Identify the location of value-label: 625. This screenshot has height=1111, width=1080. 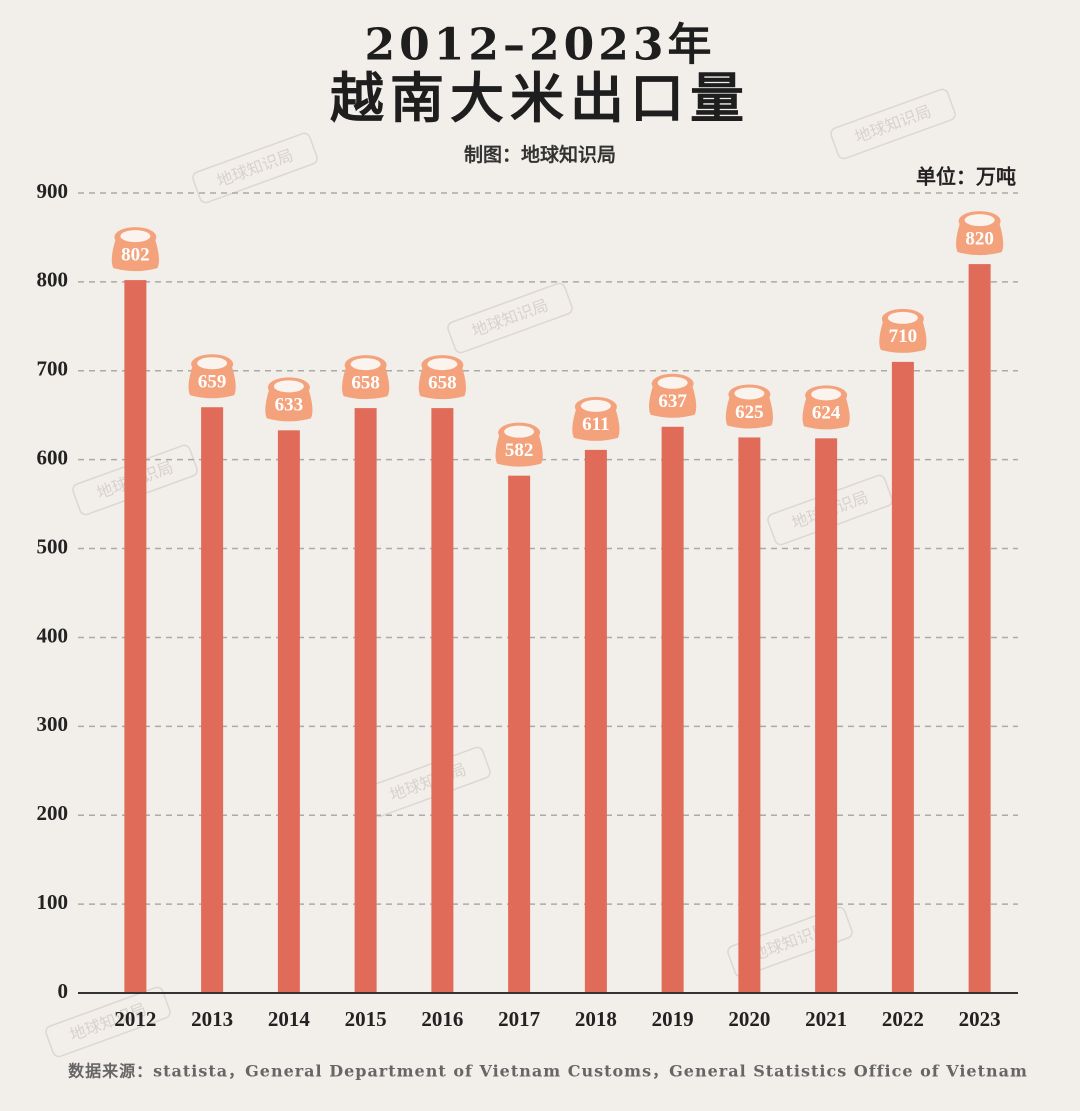
(749, 412).